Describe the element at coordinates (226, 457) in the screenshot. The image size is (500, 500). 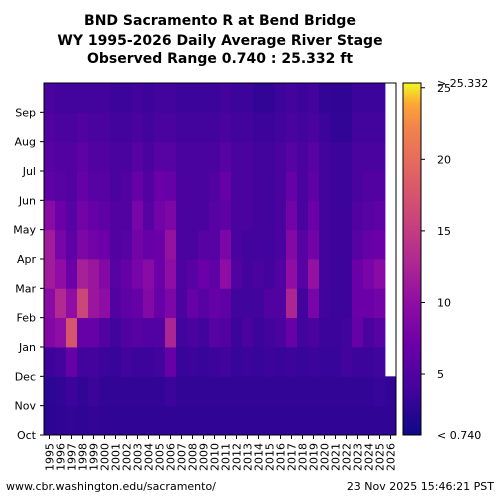
I see `x-tick-label: 2011` at that location.